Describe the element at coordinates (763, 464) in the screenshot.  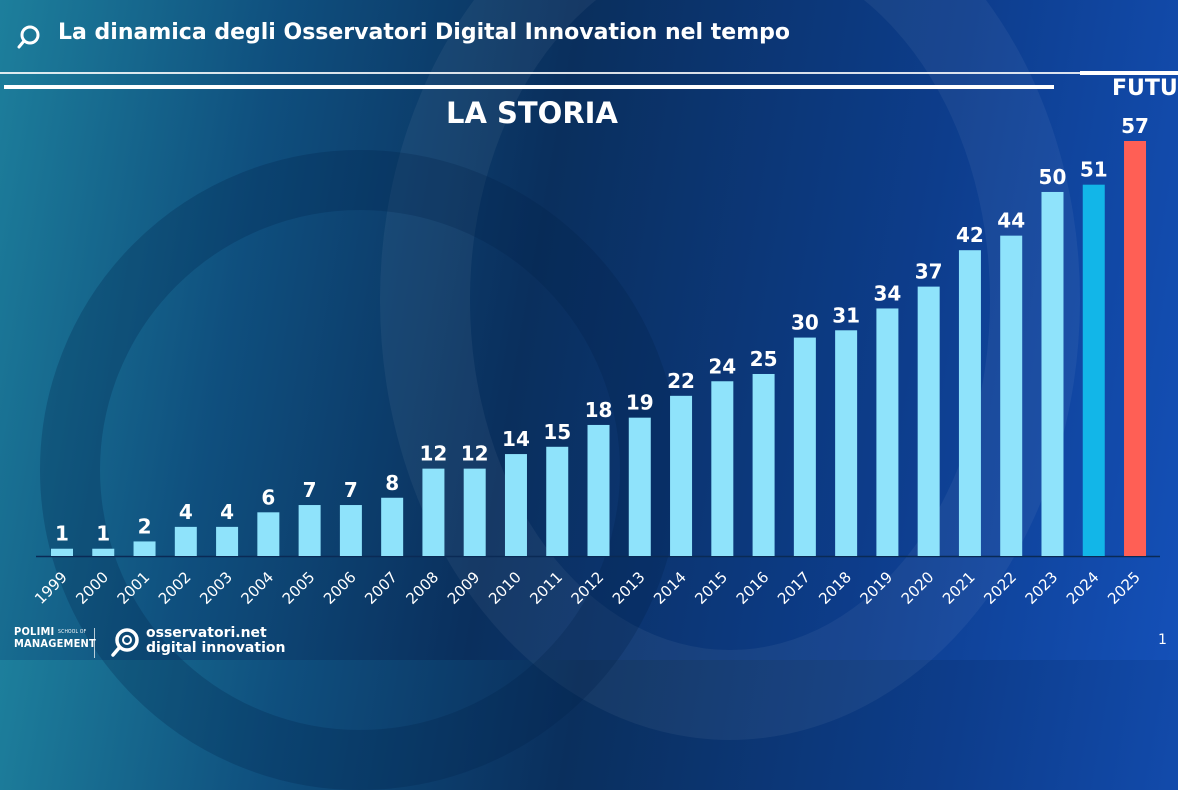
I see `bar-2016` at that location.